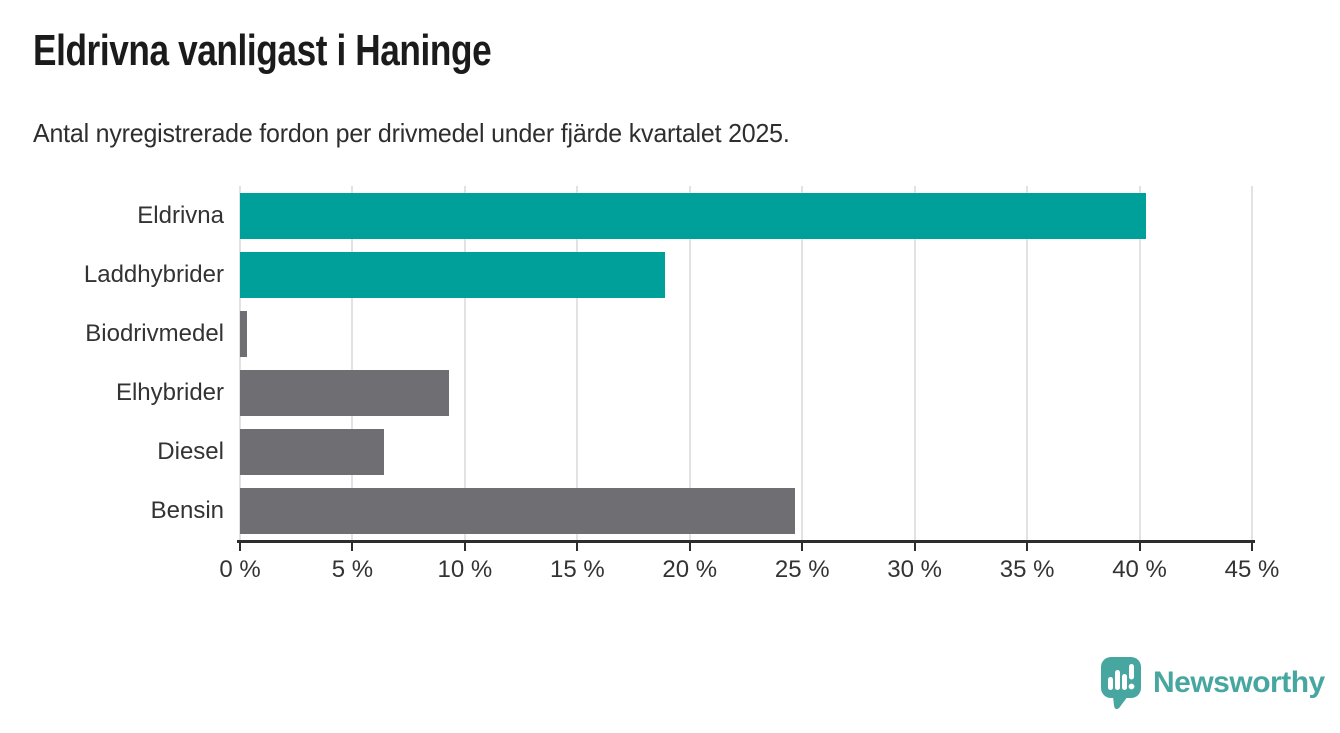  Describe the element at coordinates (802, 569) in the screenshot. I see `x-tick-label: 25 %` at that location.